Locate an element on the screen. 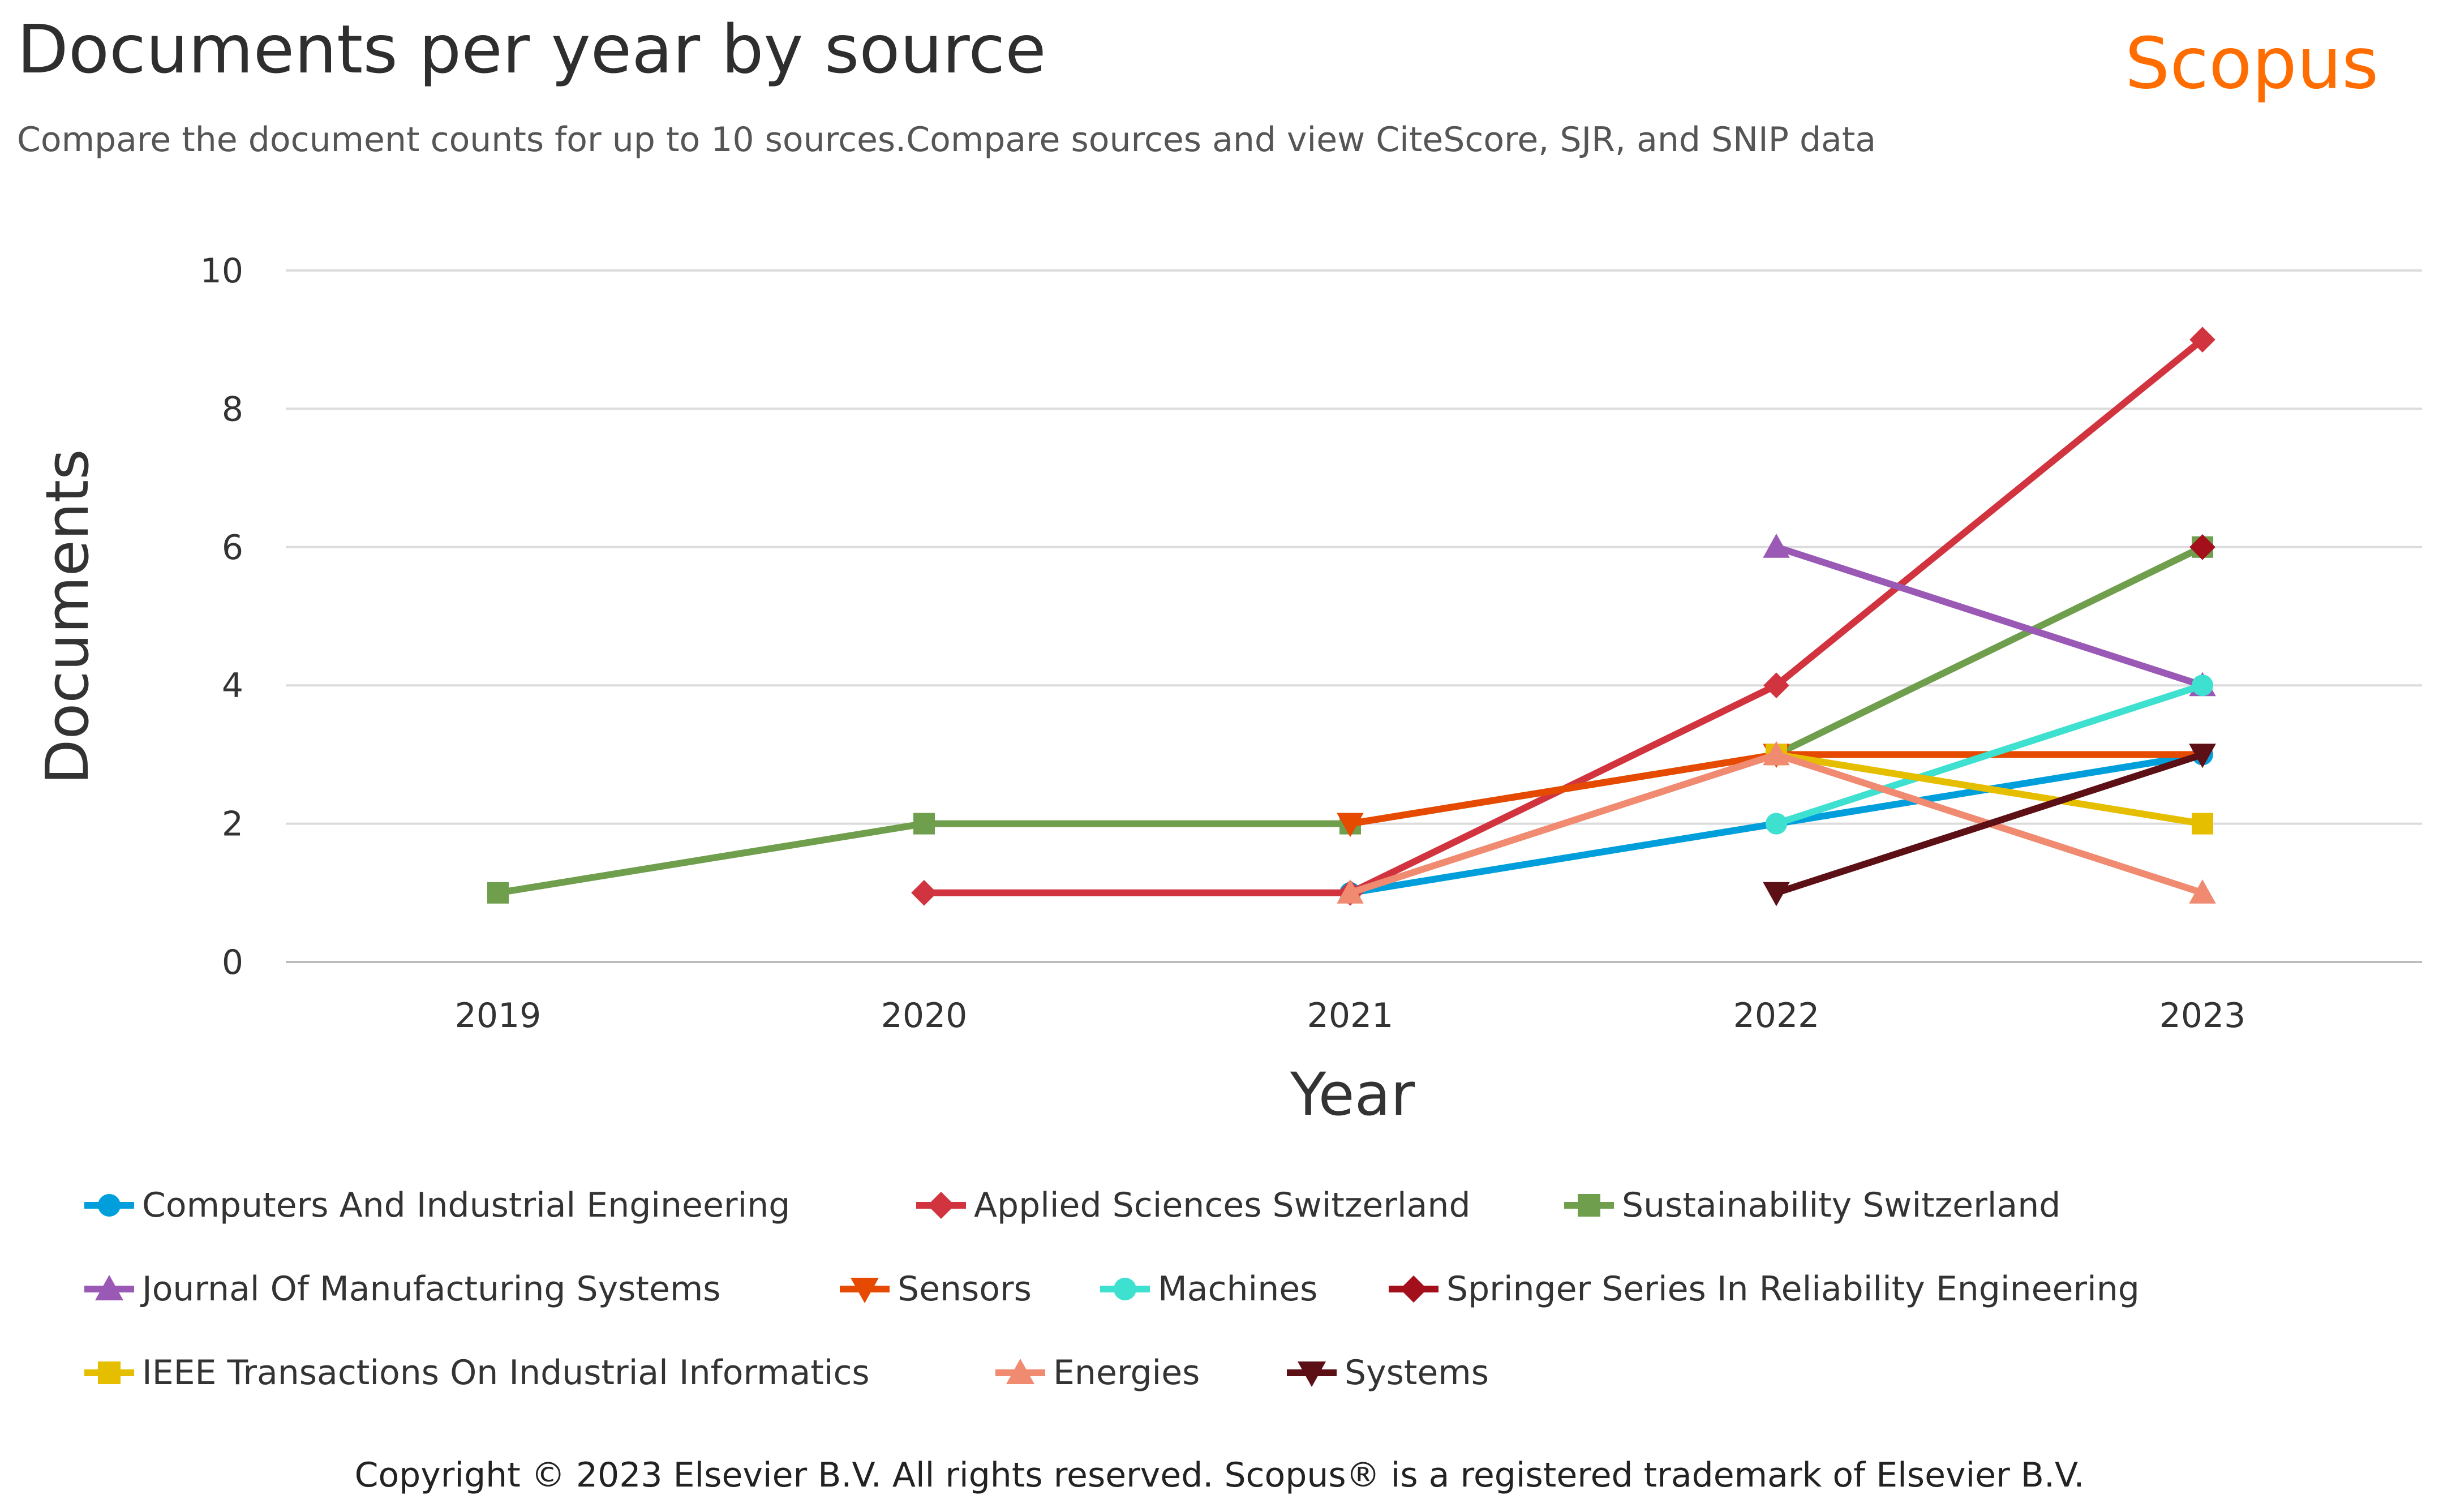 The image size is (2439, 1512). y-tick-label: 6 is located at coordinates (232, 548).